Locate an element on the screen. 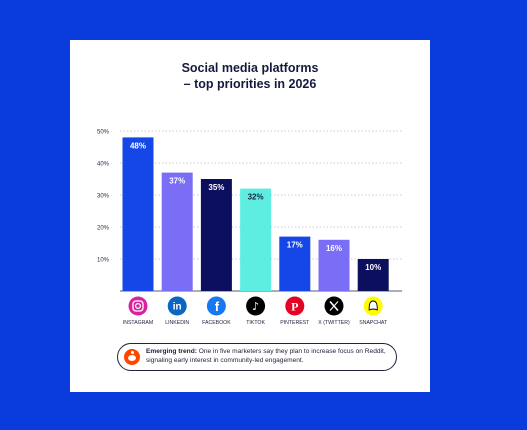  bar-linkedin is located at coordinates (177, 231).